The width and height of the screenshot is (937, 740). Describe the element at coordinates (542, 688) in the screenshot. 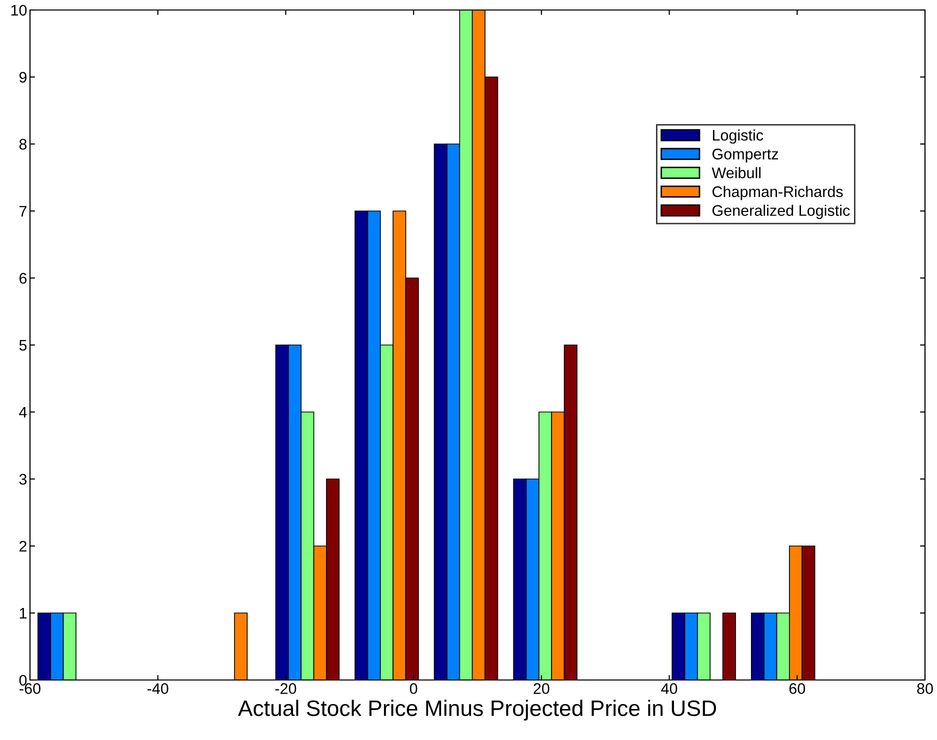

I see `x-tick-label: 20` at that location.